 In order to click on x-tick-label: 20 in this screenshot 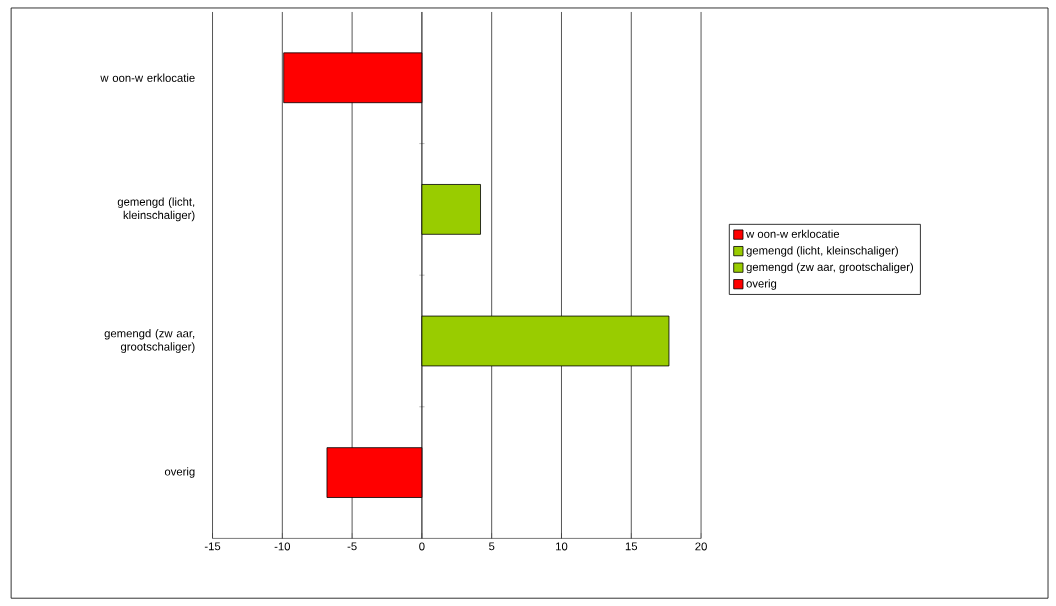, I will do `click(701, 546)`.